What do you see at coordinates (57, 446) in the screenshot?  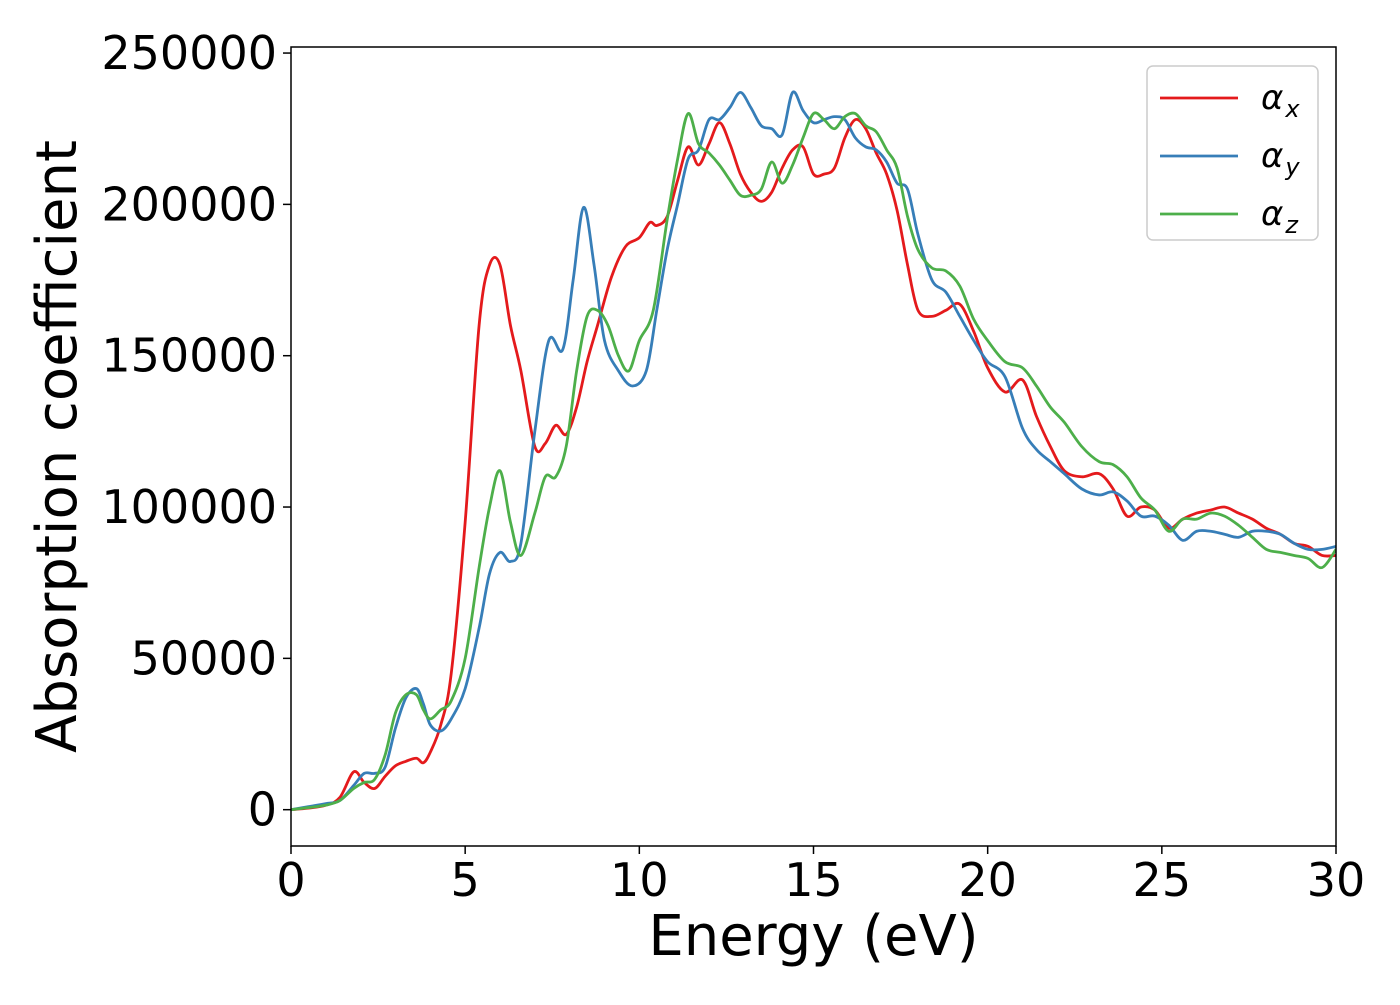 I see `y-axis-label: Absorption coefficient` at bounding box center [57, 446].